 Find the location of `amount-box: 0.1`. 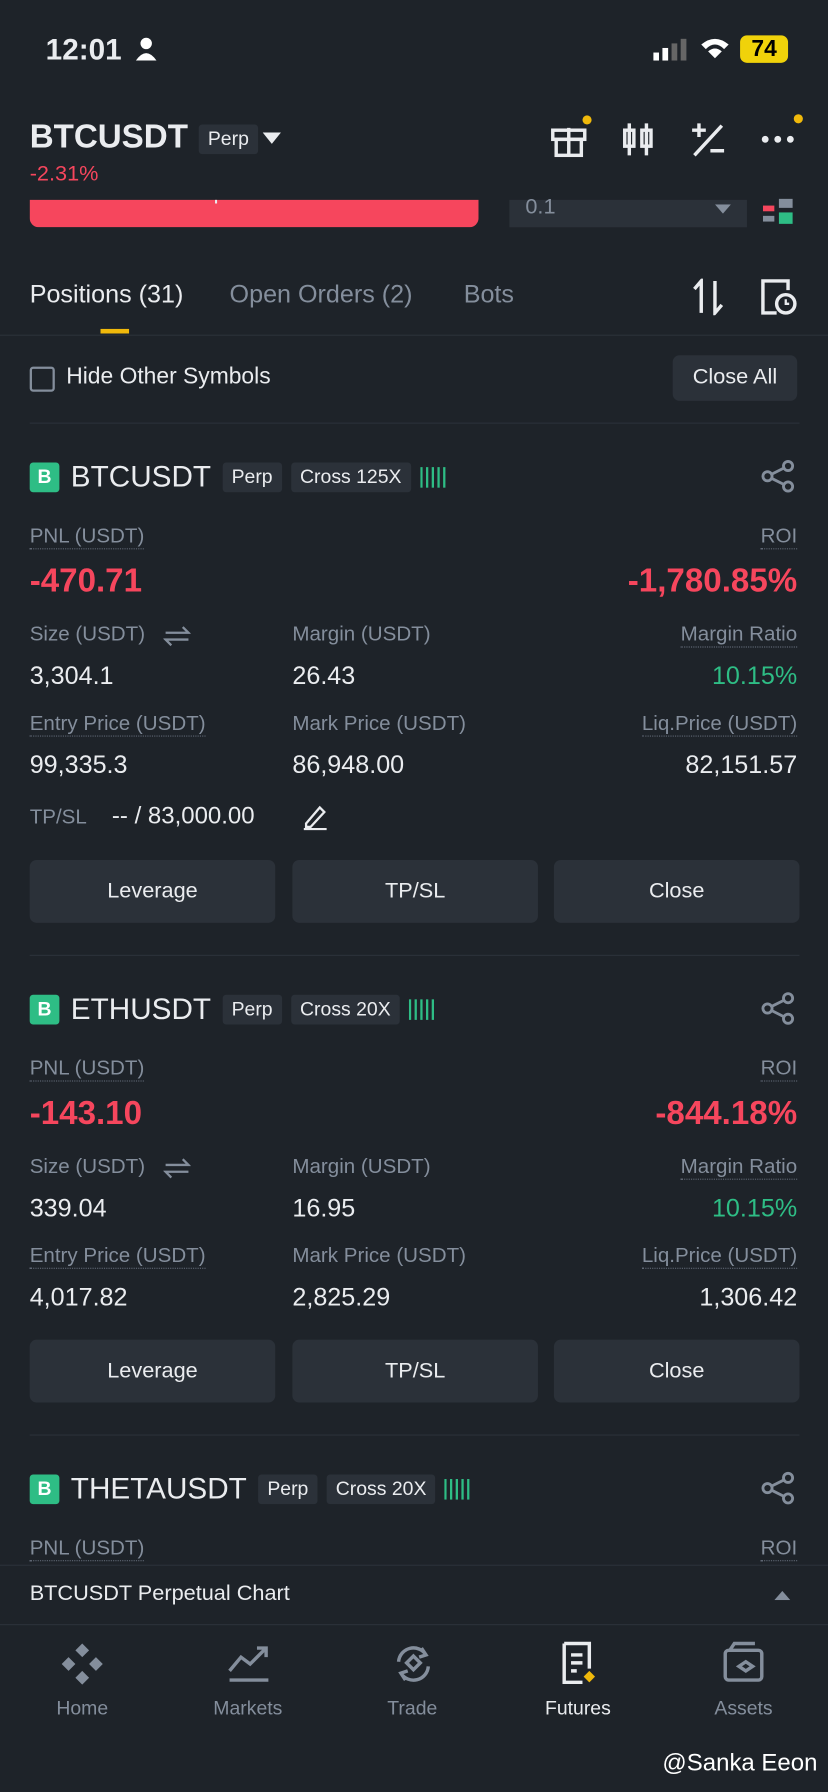

amount-box: 0.1 is located at coordinates (628, 211).